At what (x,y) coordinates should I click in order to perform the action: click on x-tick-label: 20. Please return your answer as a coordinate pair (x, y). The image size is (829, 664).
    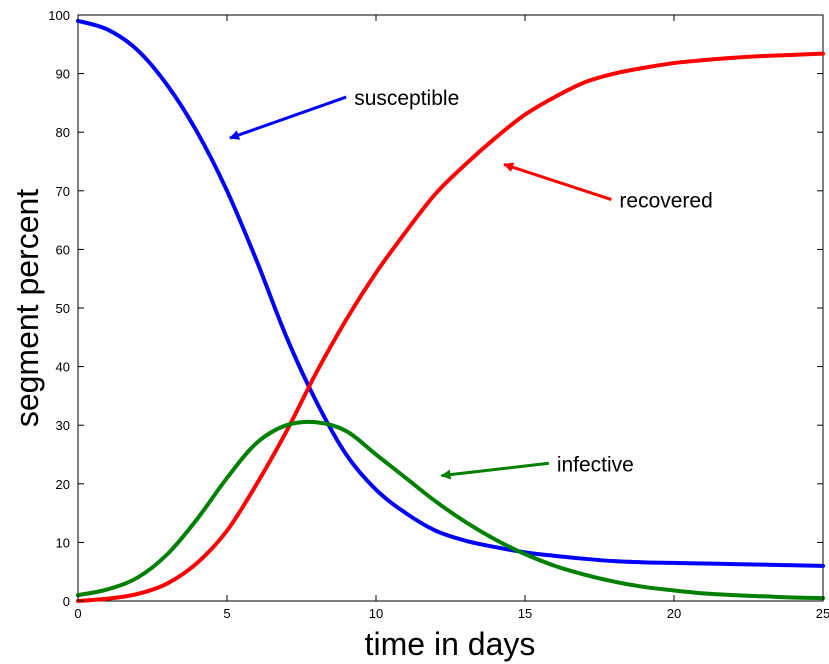
    Looking at the image, I should click on (674, 613).